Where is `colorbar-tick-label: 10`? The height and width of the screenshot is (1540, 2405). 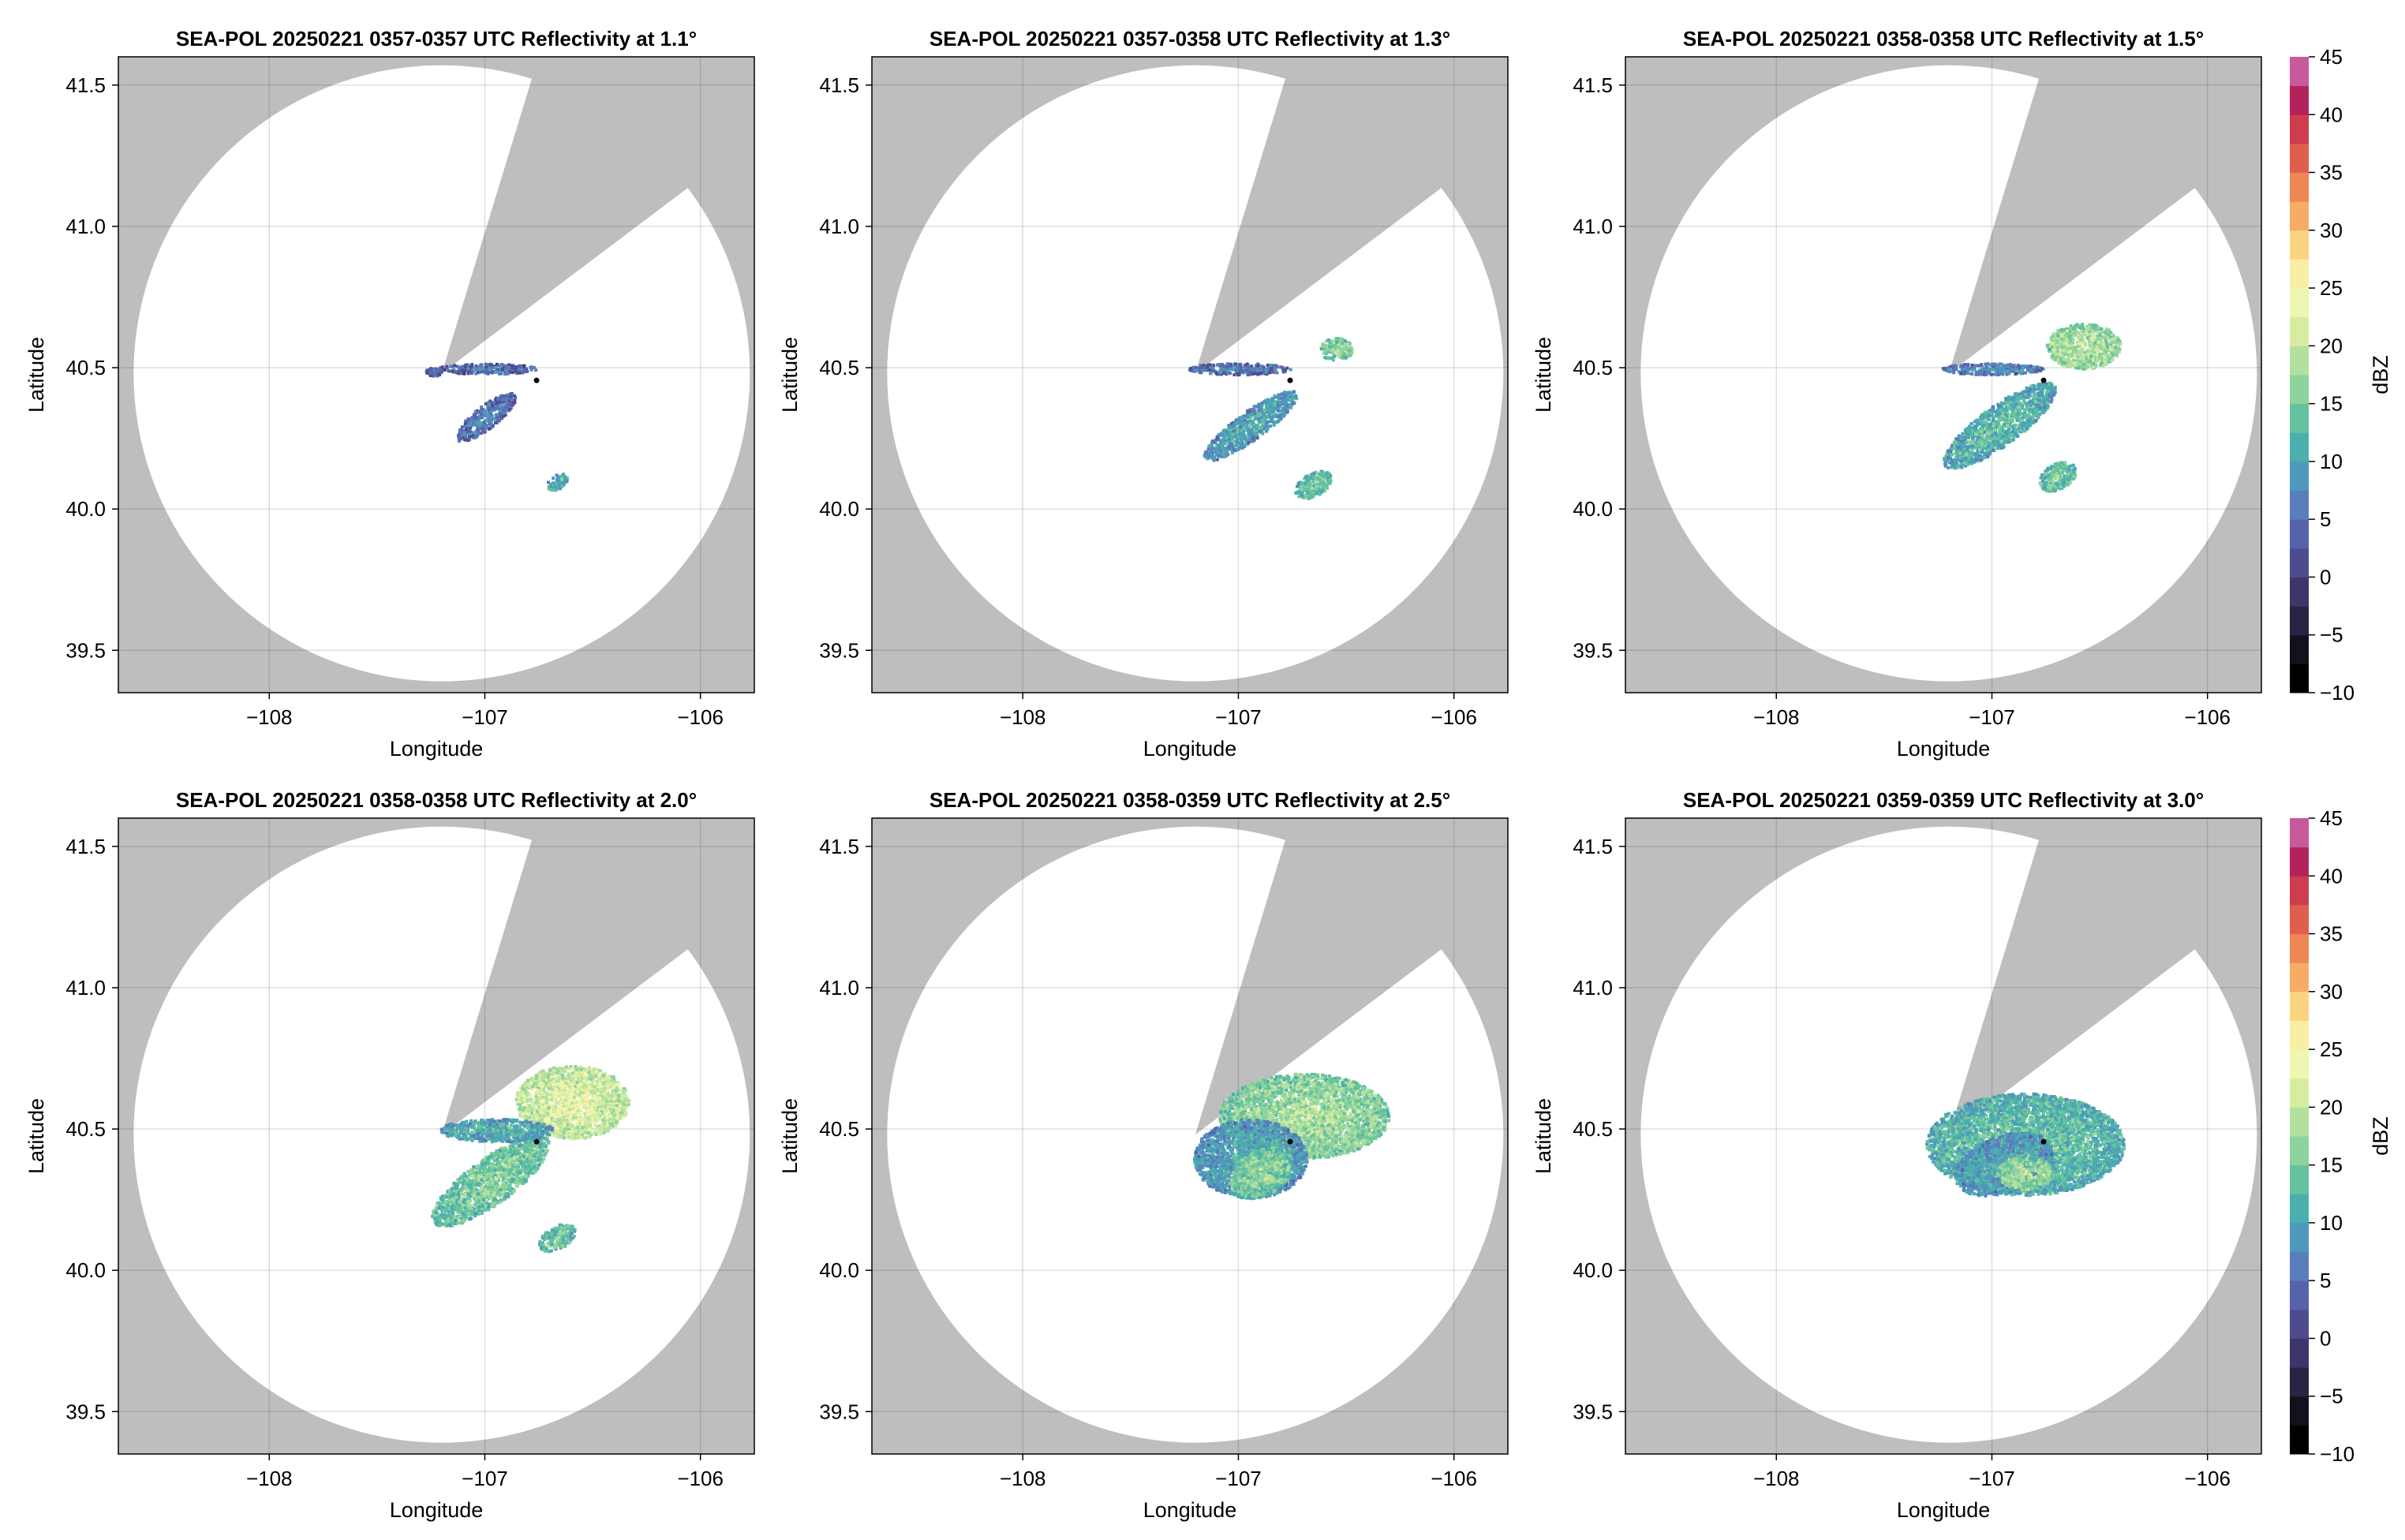 colorbar-tick-label: 10 is located at coordinates (2332, 461).